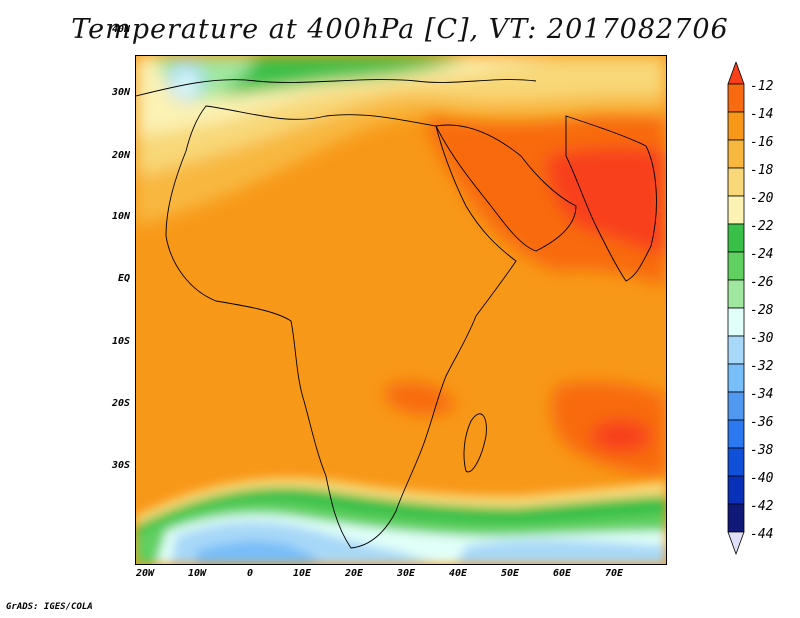  Describe the element at coordinates (120, 92) in the screenshot. I see `lat-label-30n: 30N` at that location.